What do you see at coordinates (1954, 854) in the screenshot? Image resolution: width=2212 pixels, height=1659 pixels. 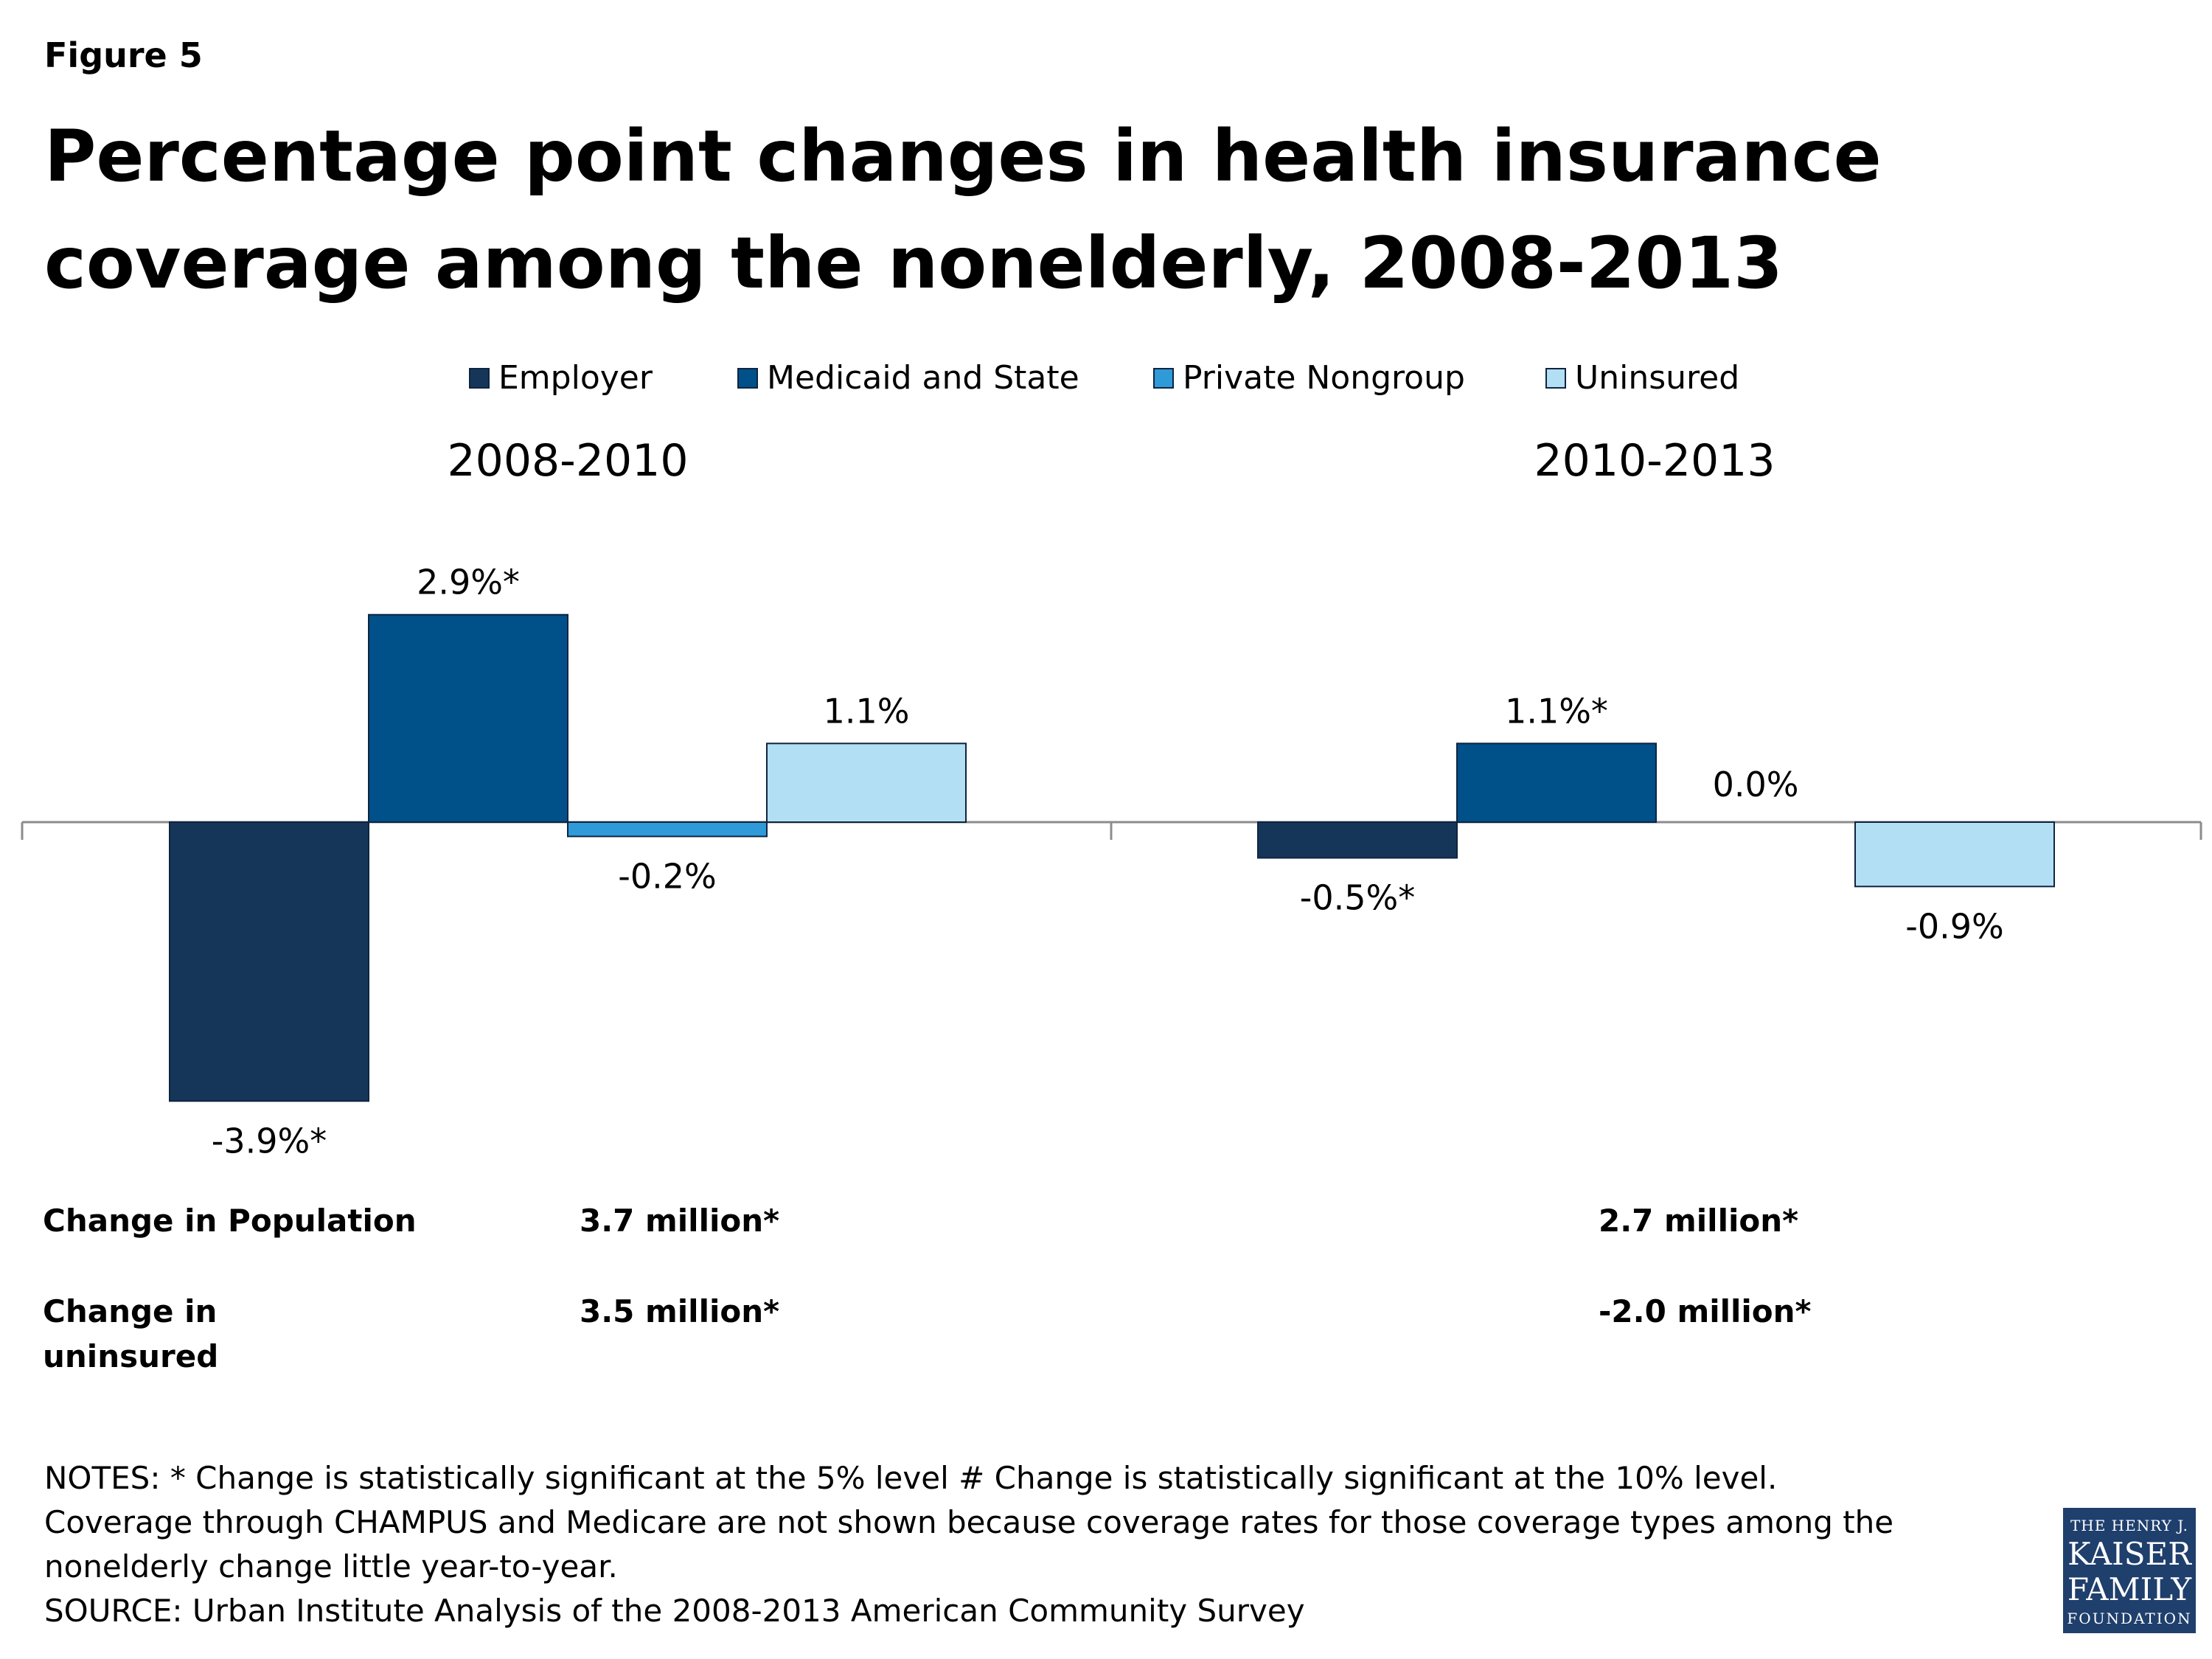 I see `bar-uninsured-2010-2013` at bounding box center [1954, 854].